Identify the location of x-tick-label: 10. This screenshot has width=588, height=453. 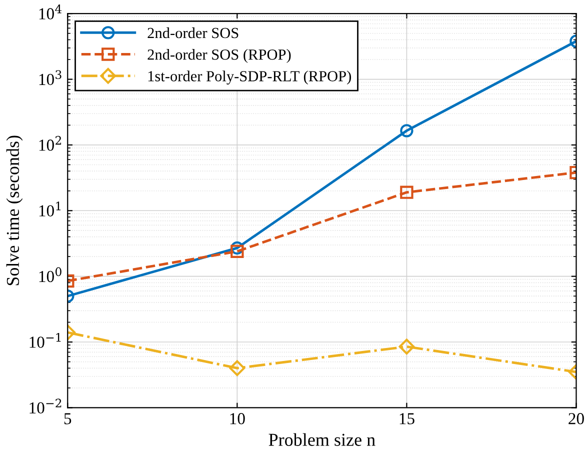
(237, 418).